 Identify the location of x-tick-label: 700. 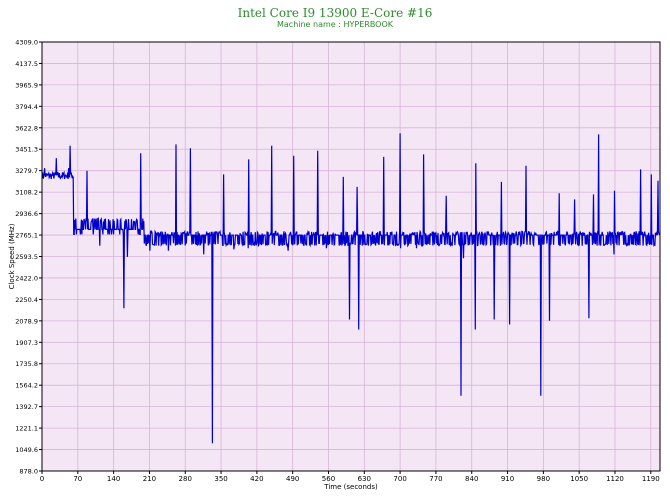
(399, 479).